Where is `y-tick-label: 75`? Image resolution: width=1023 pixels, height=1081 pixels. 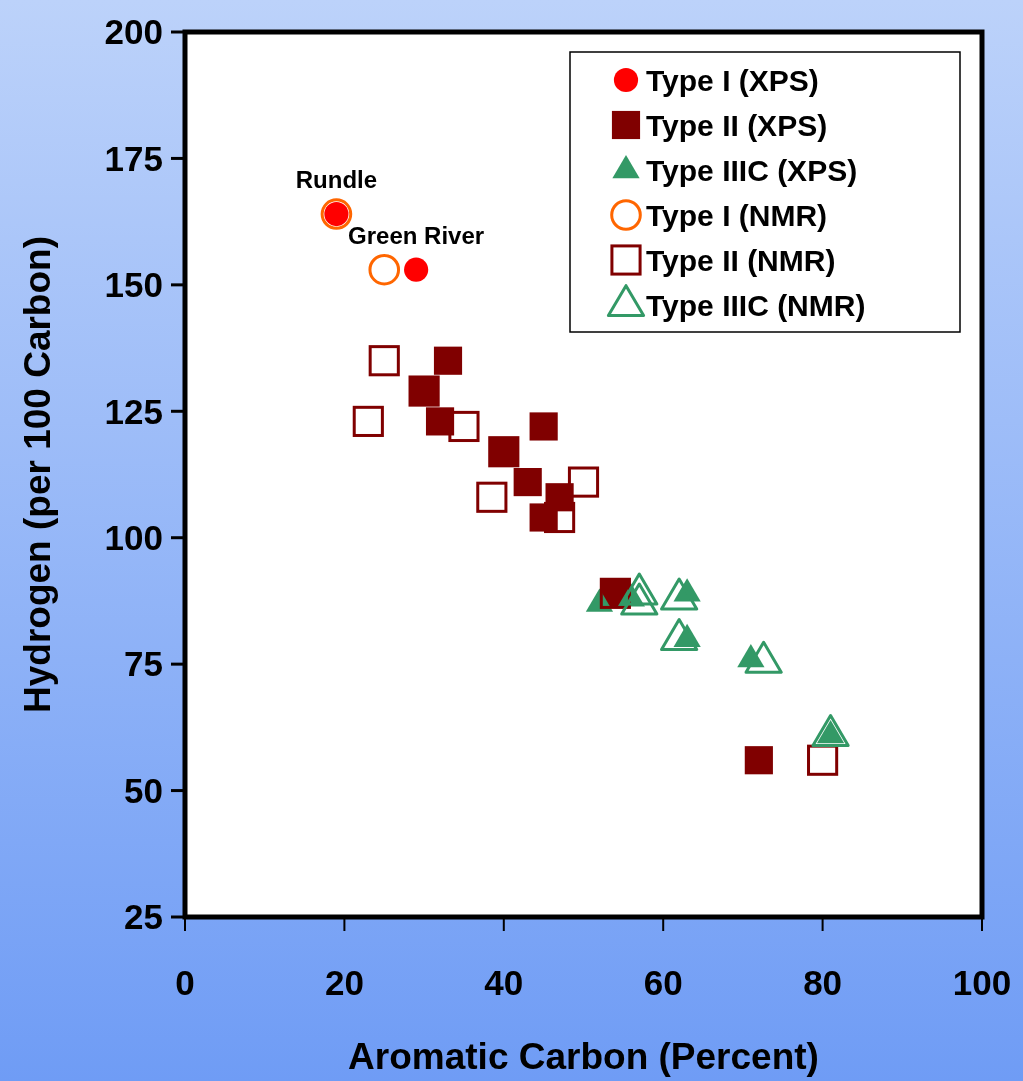 y-tick-label: 75 is located at coordinates (143, 664).